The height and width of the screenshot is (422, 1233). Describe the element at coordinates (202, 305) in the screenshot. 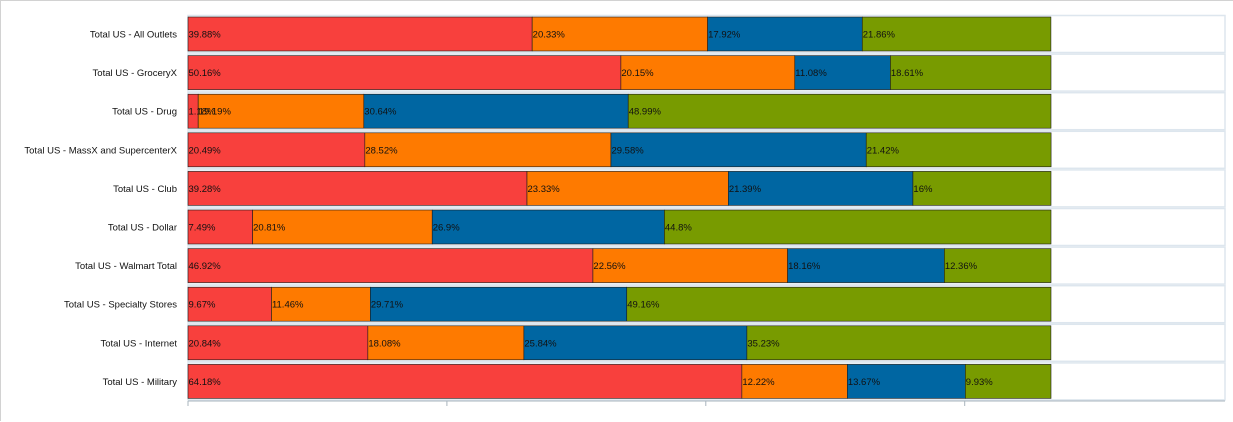

I see `data-label: 9.67%` at that location.